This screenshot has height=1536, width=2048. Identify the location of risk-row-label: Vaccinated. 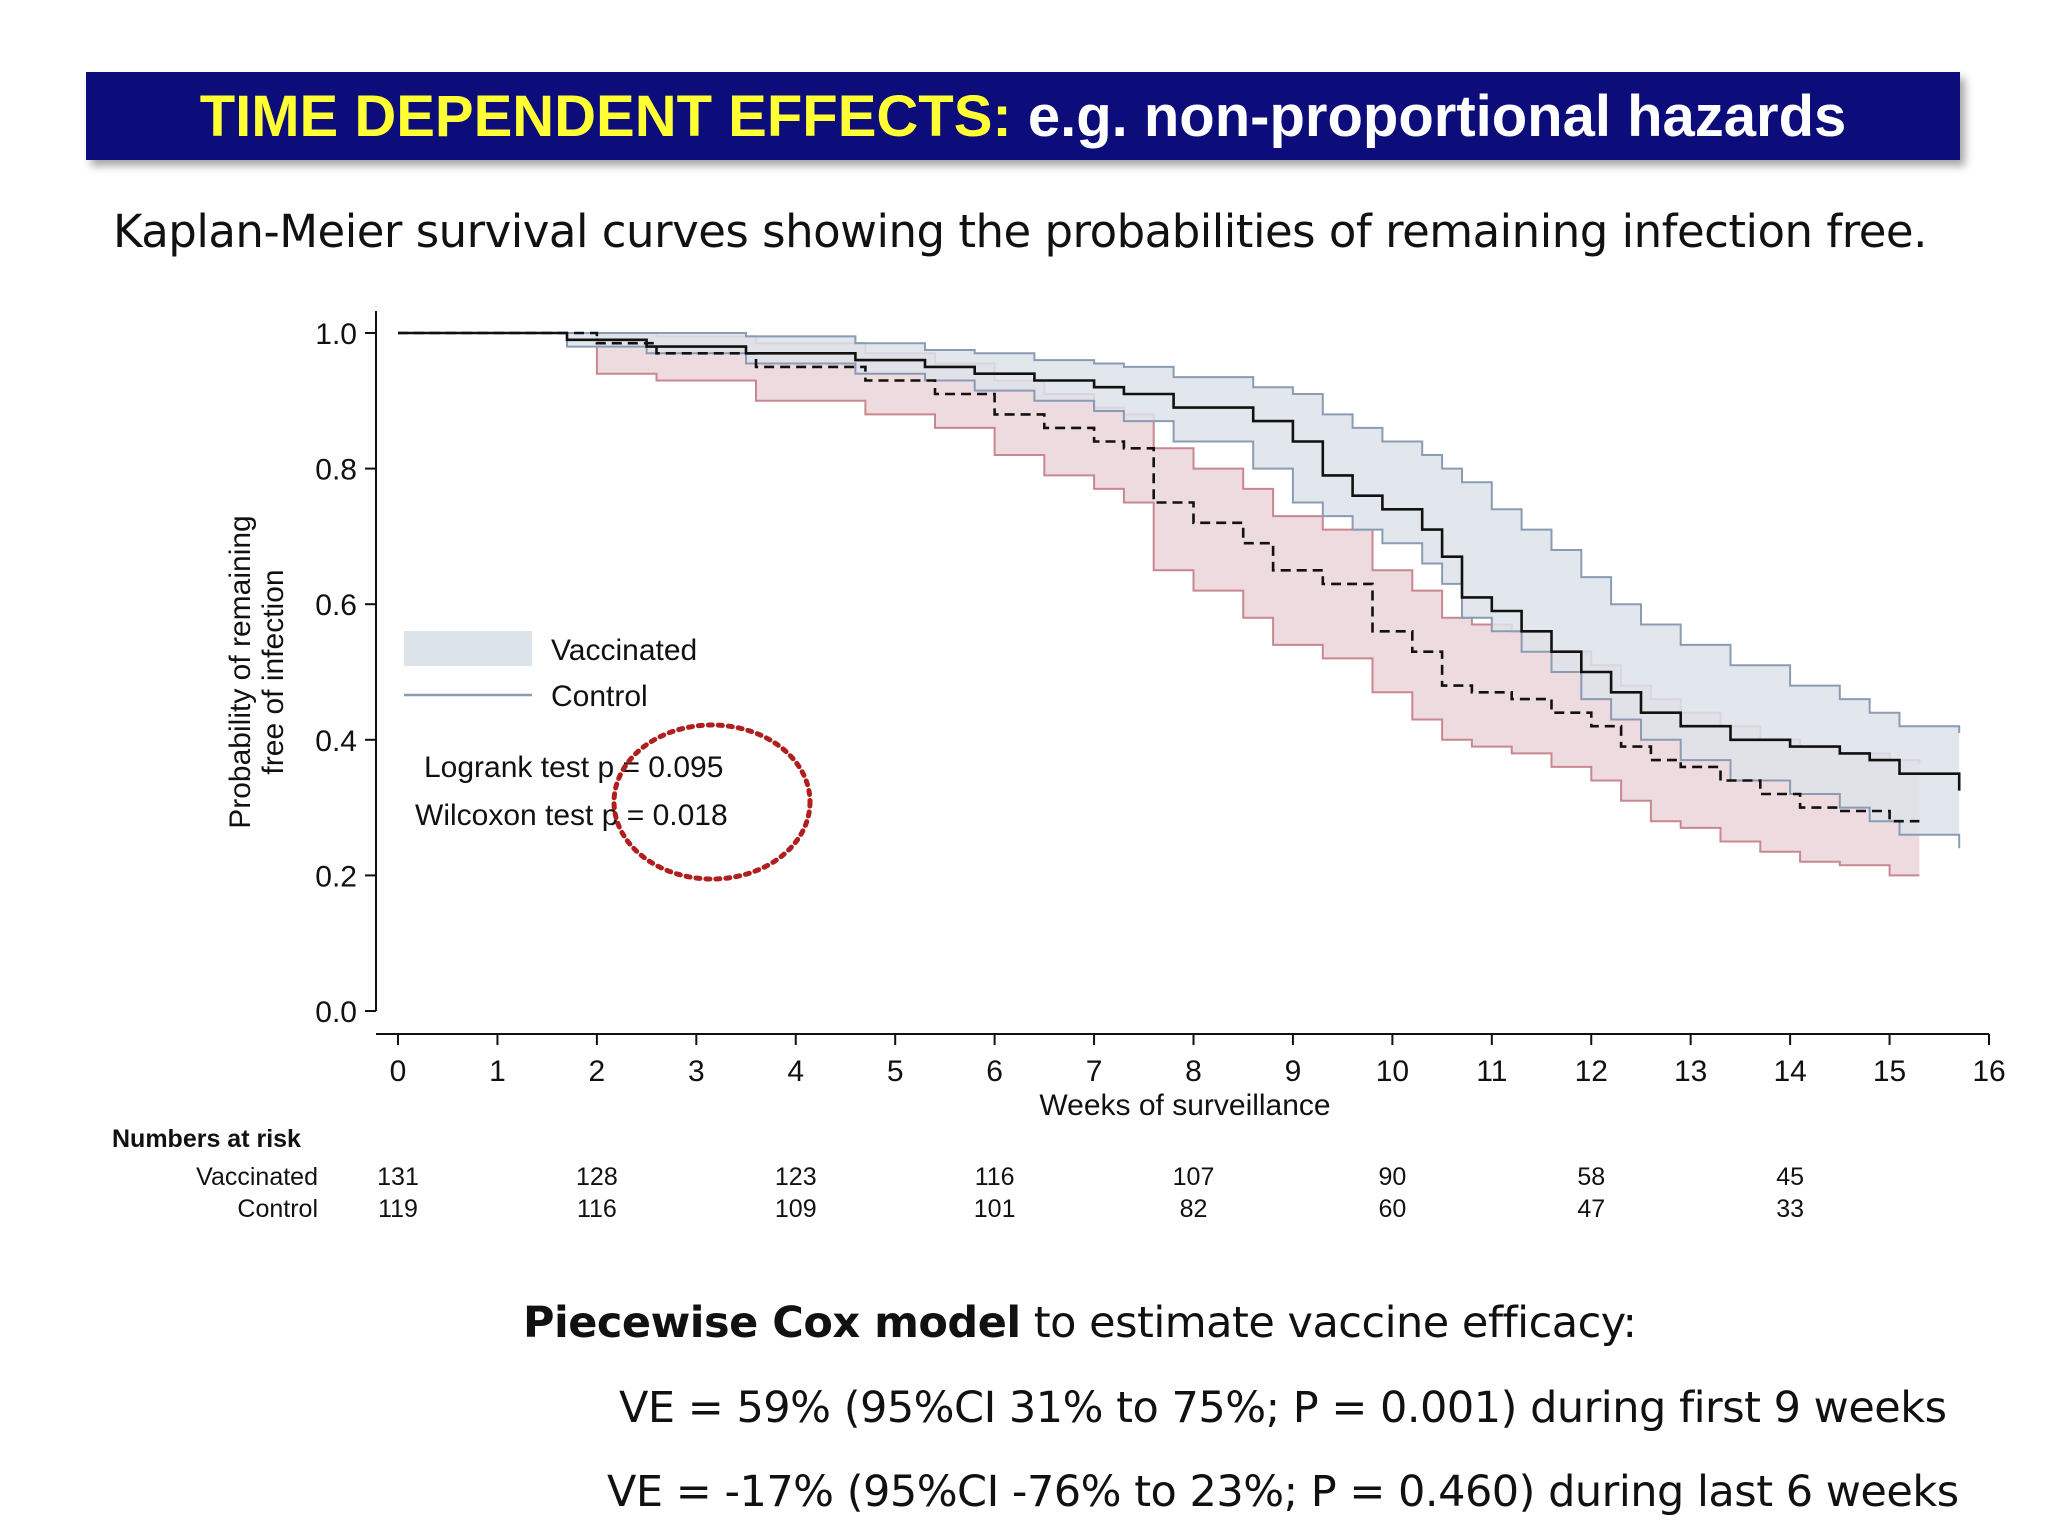
(257, 1177).